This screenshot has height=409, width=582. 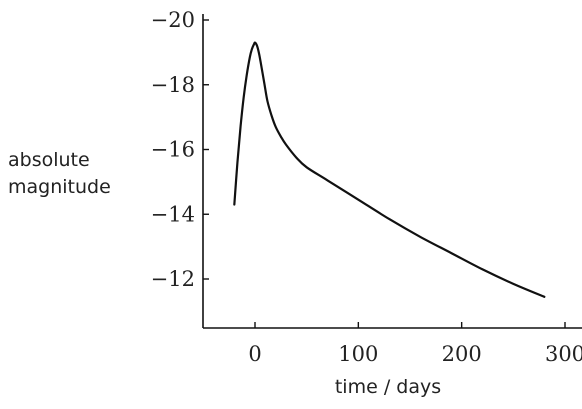 What do you see at coordinates (415, 344) in the screenshot?
I see `x-ticks: 0 100 200 300` at bounding box center [415, 344].